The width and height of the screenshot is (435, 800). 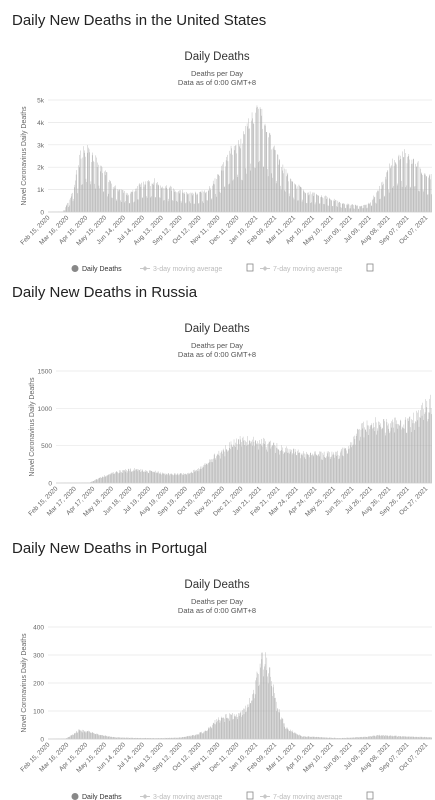 What do you see at coordinates (38, 712) in the screenshot?
I see `y-tick-label: 100` at bounding box center [38, 712].